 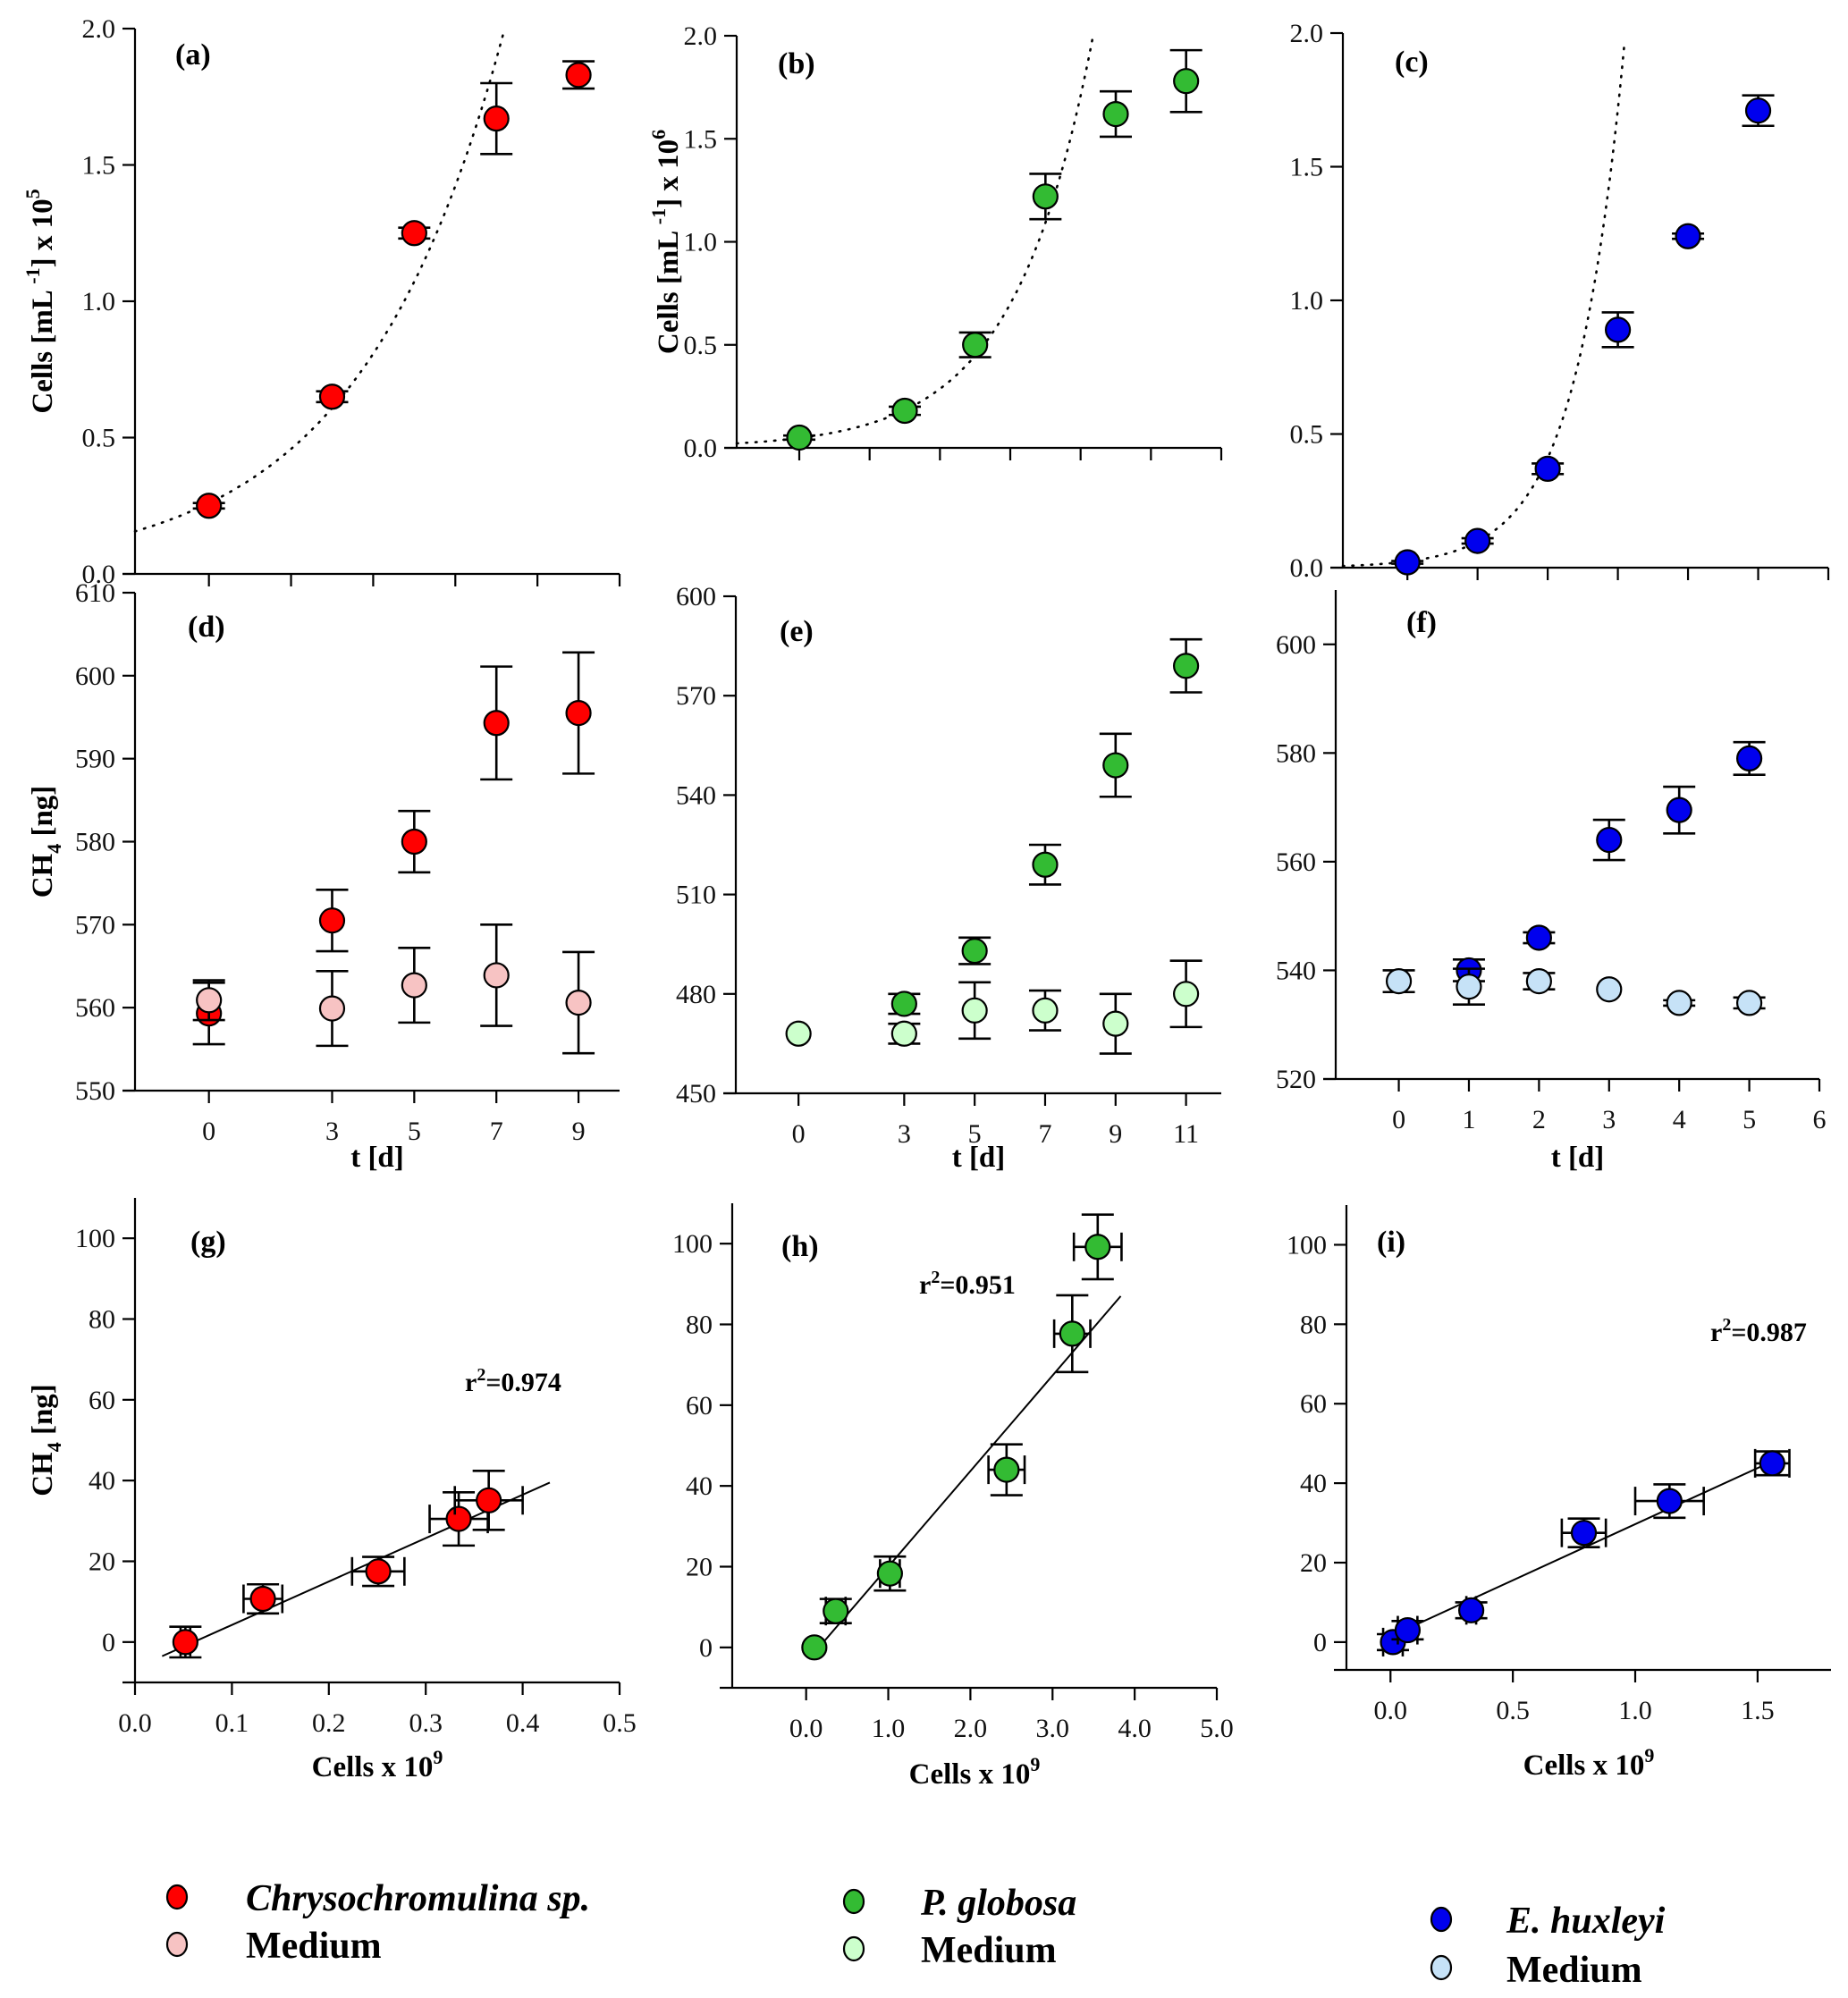 I want to click on y-tick-label: 610, so click(x=95, y=593).